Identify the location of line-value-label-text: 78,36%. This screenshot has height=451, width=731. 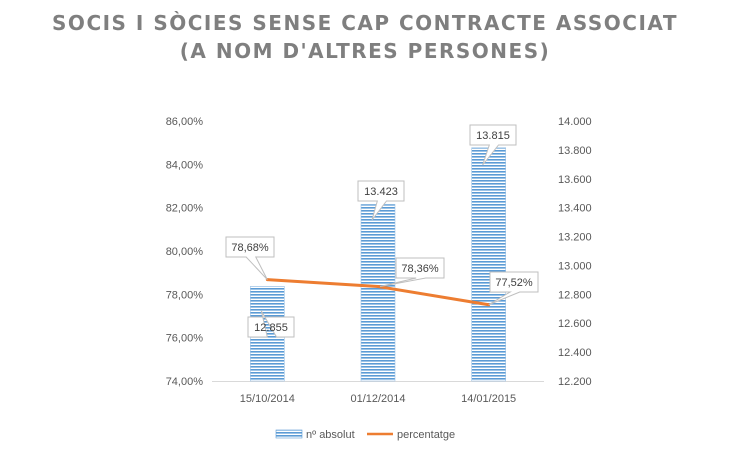
(420, 269).